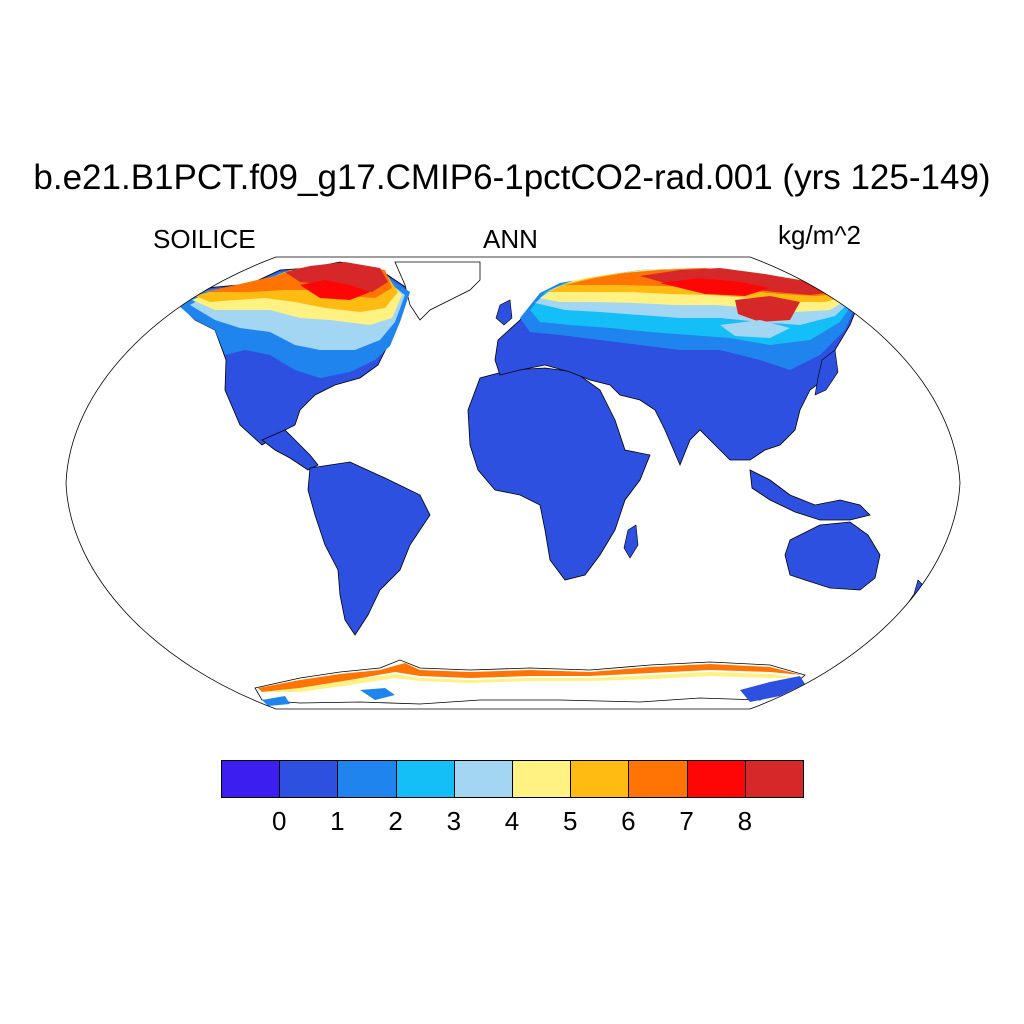 The height and width of the screenshot is (1024, 1024). What do you see at coordinates (826, 372) in the screenshot?
I see `japan` at bounding box center [826, 372].